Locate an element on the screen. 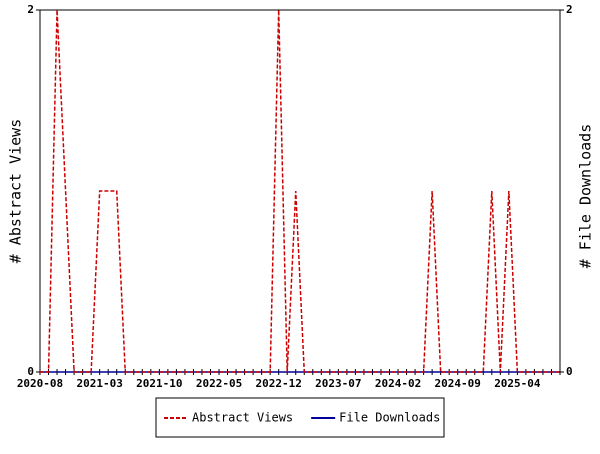  x-tick-label: 2023-07 is located at coordinates (338, 383).